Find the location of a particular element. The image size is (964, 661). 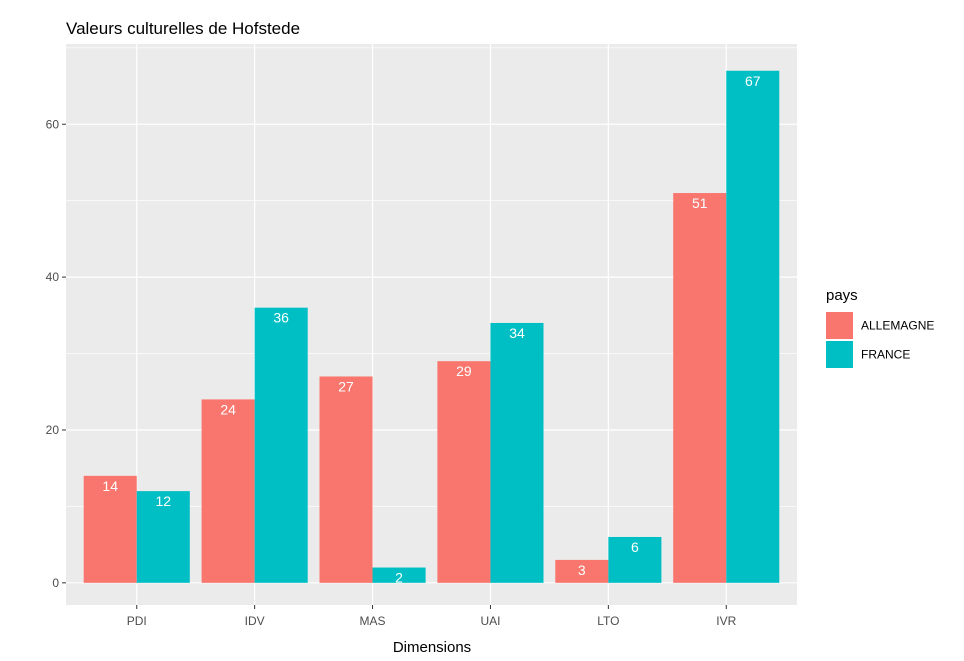

y-tick-label: 60 is located at coordinates (53, 124).